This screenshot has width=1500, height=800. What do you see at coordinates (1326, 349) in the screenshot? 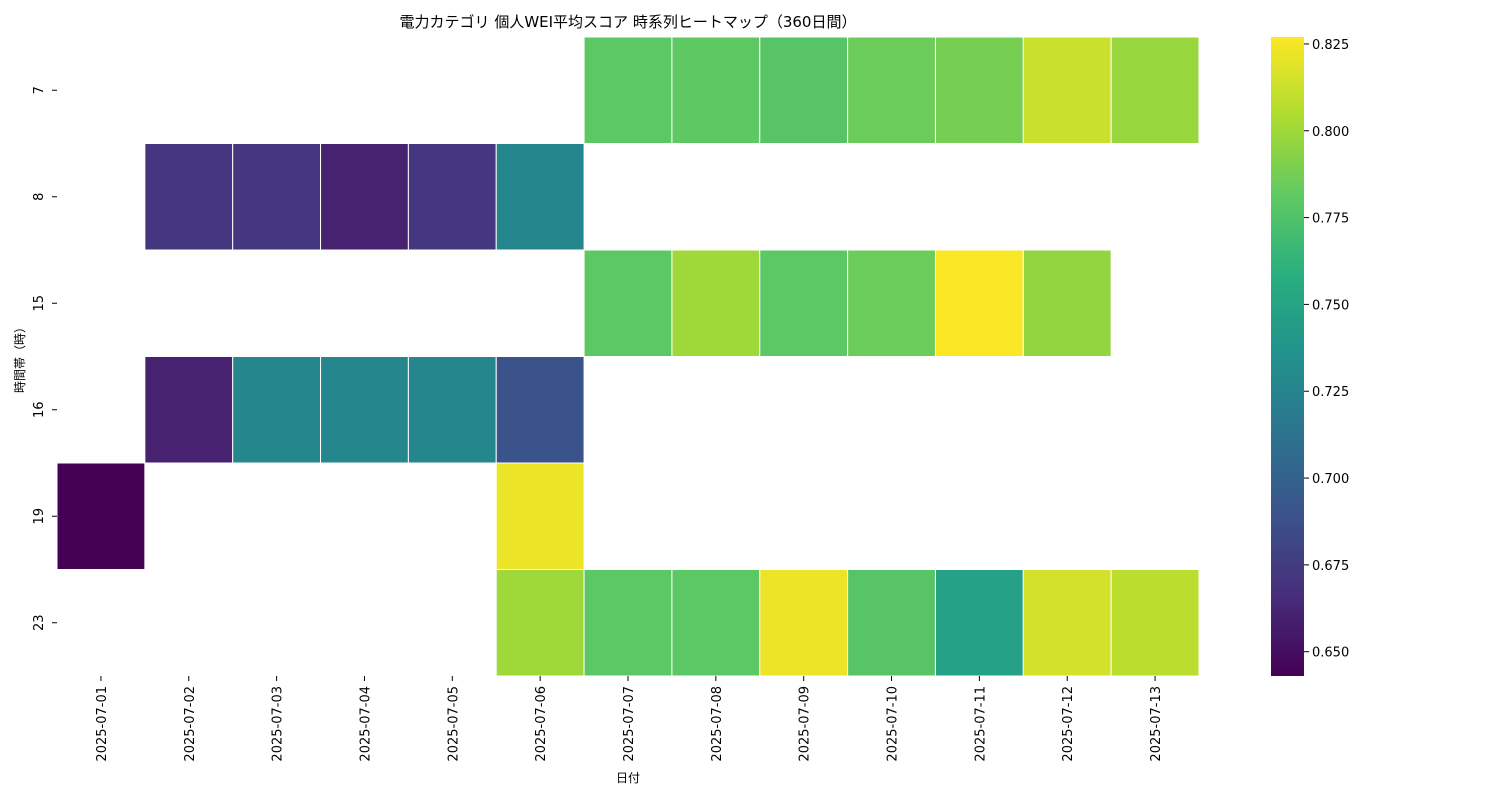
I see `colorbar-ticks: 0.650 0.675 0.700 0.725 0.750 0.775 0.800 0.825` at bounding box center [1326, 349].